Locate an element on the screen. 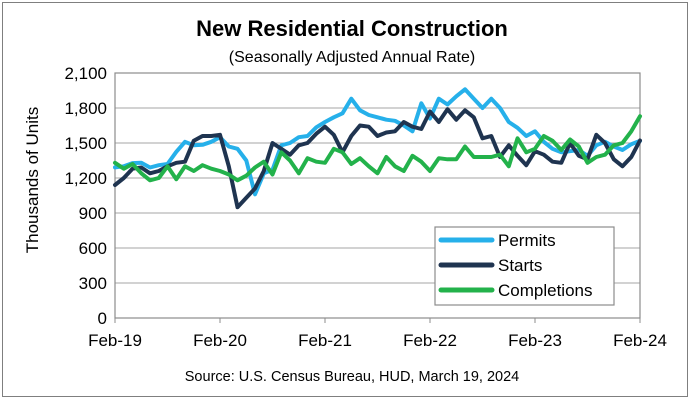 Image resolution: width=693 pixels, height=402 pixels. y-axis-label: Thousands of Units is located at coordinates (32, 180).